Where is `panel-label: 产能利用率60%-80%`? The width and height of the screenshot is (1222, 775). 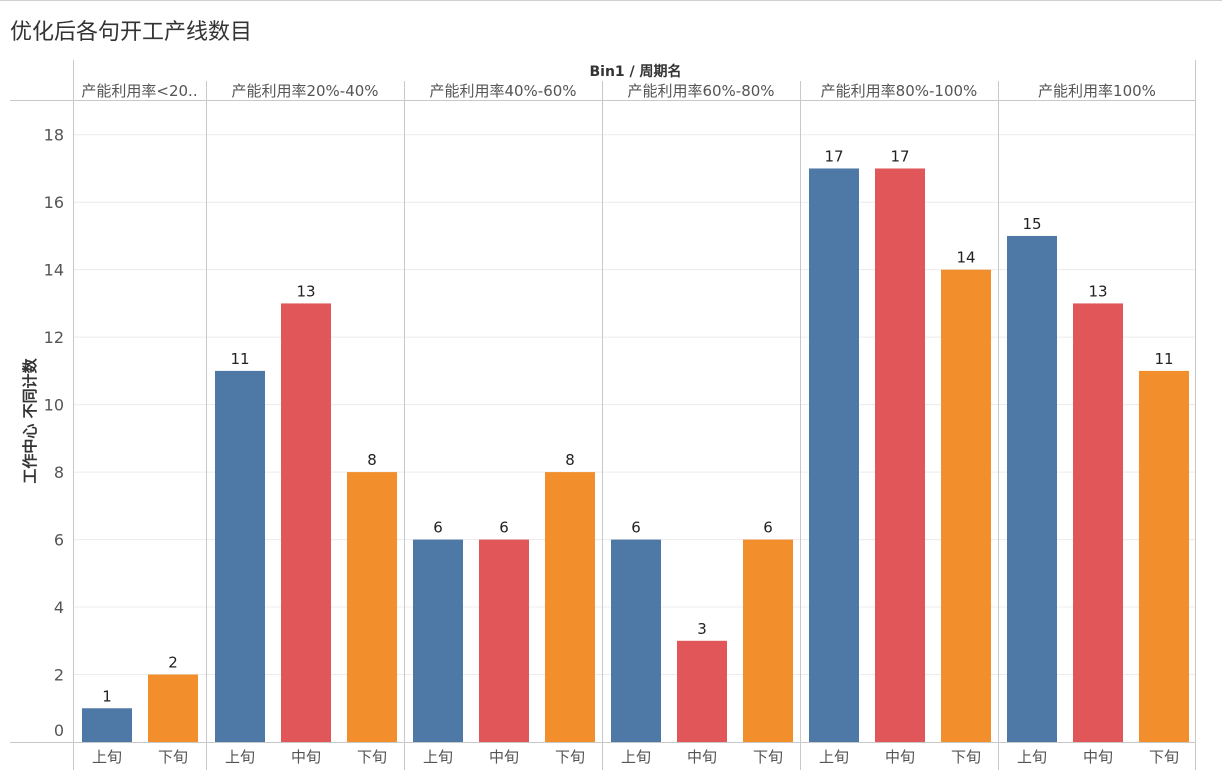
panel-label: 产能利用率60%-80% is located at coordinates (700, 91).